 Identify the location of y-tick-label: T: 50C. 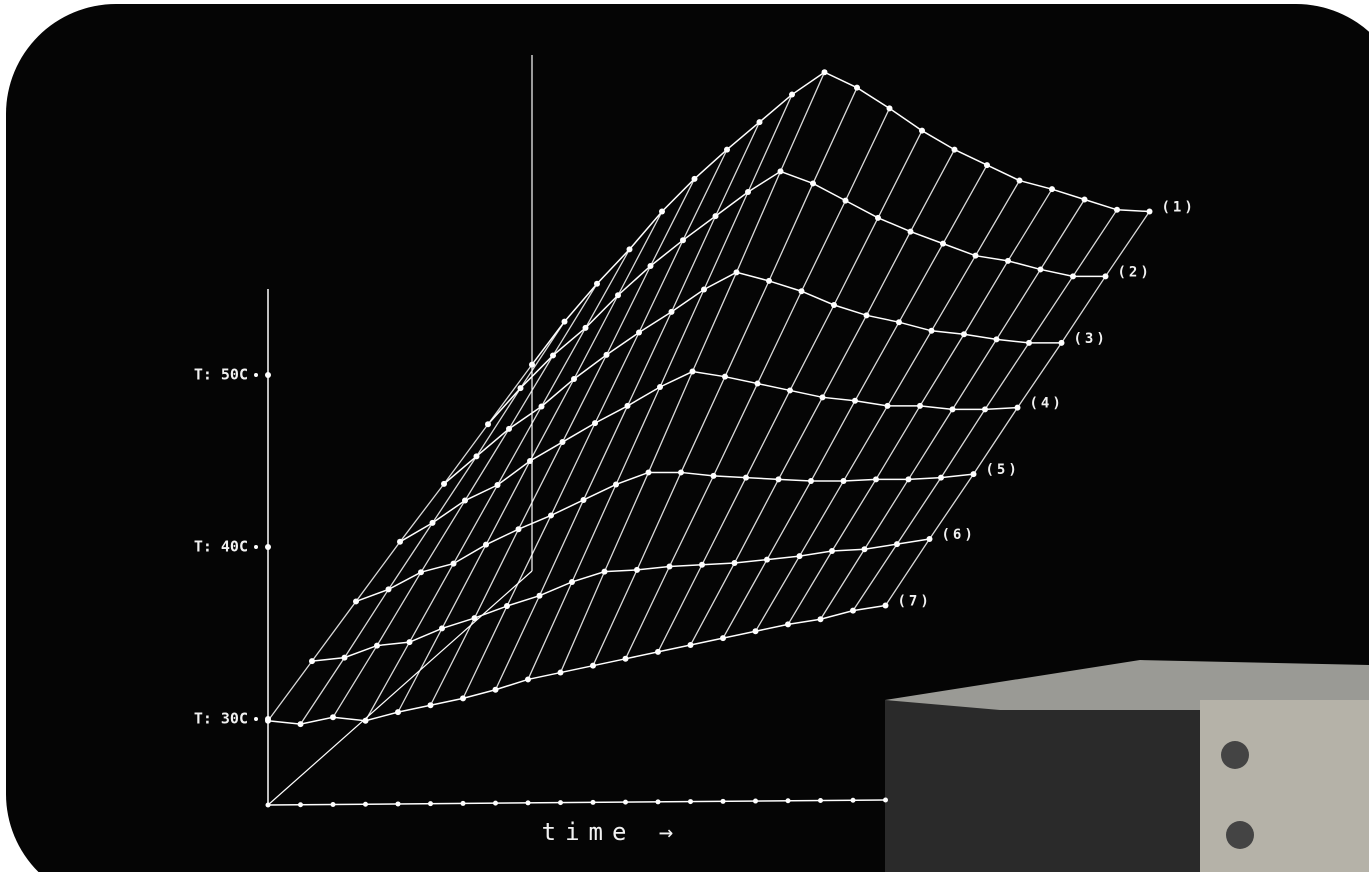
(221, 375).